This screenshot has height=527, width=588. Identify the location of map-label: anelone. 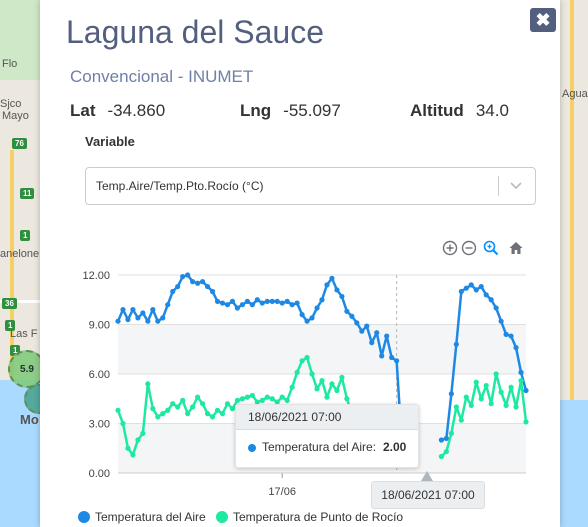
(20, 254).